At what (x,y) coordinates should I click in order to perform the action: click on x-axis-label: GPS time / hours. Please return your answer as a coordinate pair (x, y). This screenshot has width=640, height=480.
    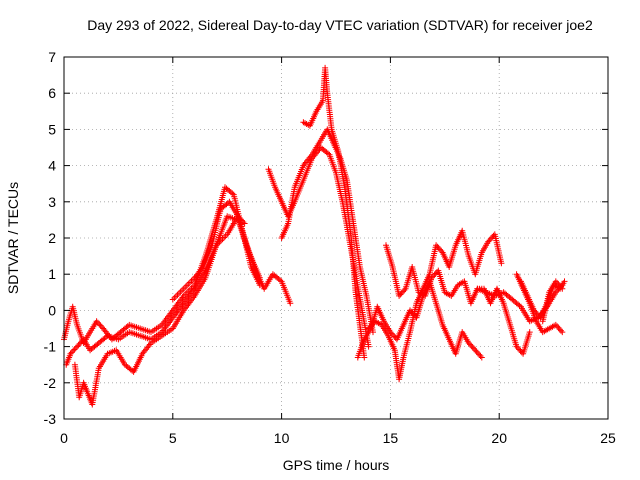
    Looking at the image, I should click on (336, 465).